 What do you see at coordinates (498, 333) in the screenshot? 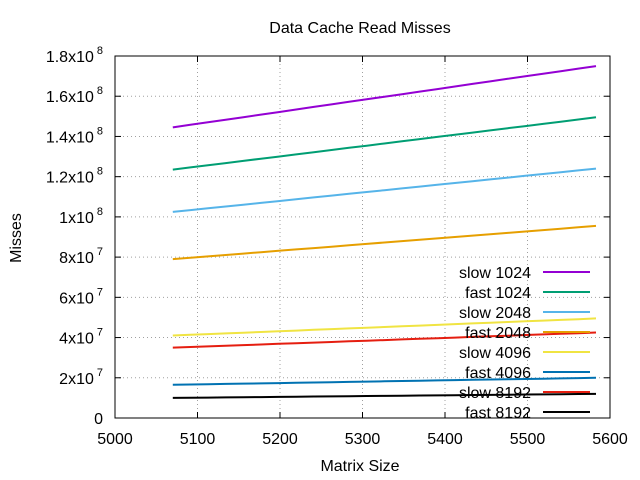
I see `legend-label: fast 2048` at bounding box center [498, 333].